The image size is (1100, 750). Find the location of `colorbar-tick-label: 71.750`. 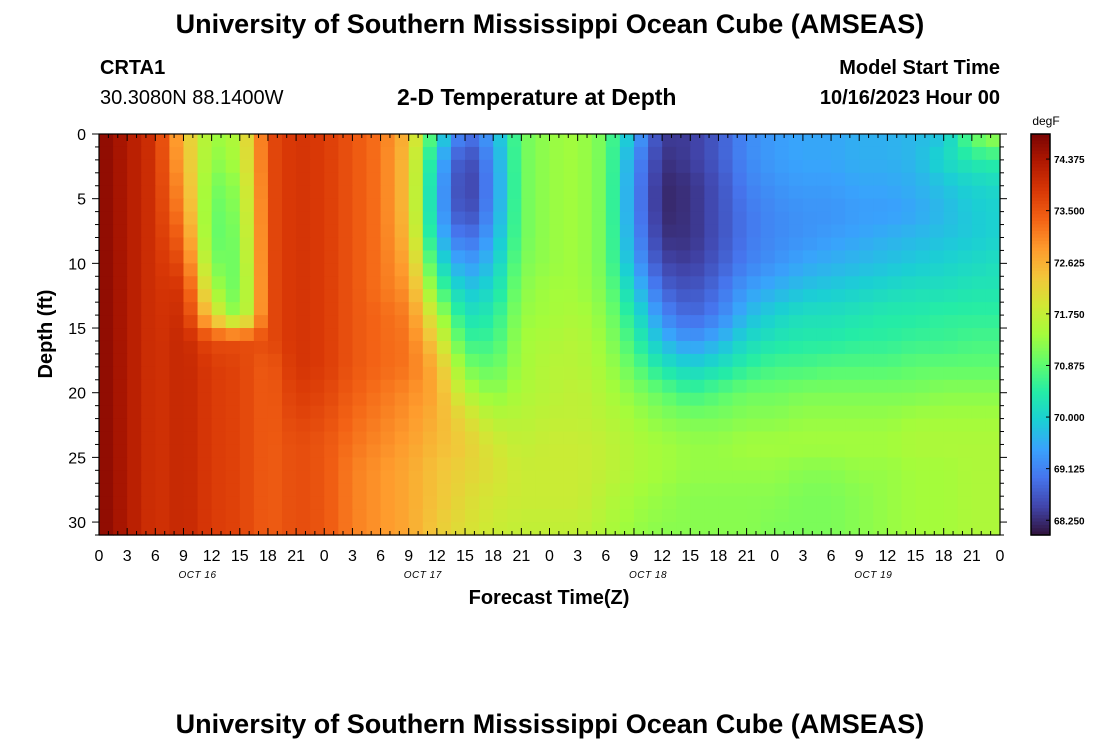

colorbar-tick-label: 71.750 is located at coordinates (1069, 315).